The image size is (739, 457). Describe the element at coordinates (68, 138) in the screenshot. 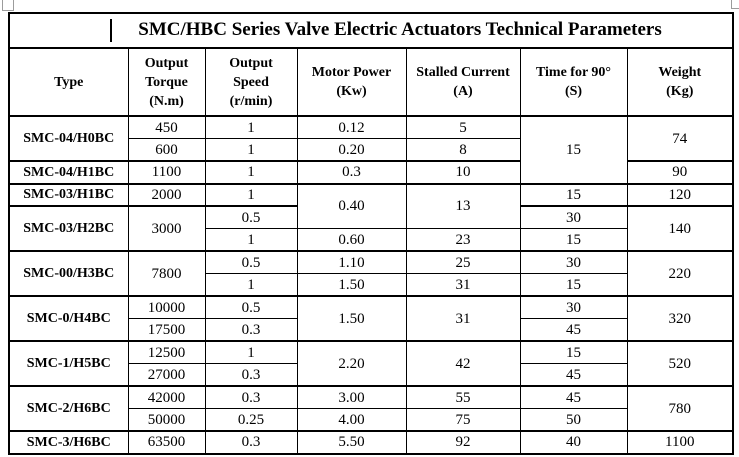

I see `cell-type: SMC-04/H0BC` at that location.